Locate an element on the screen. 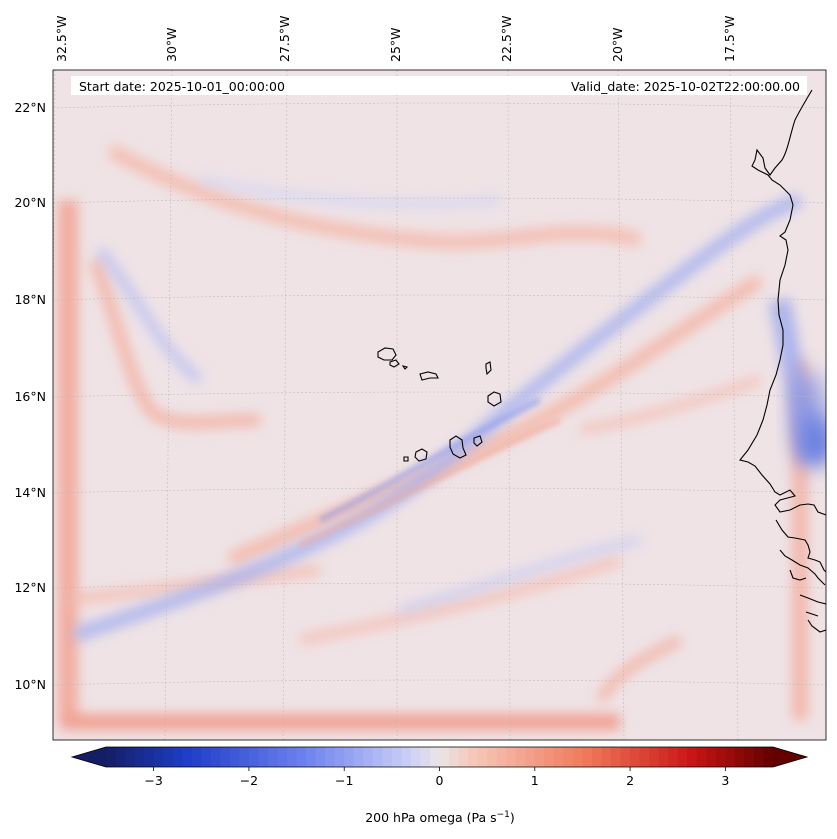 The width and height of the screenshot is (837, 839). strong-negative-omega is located at coordinates (808, 420).